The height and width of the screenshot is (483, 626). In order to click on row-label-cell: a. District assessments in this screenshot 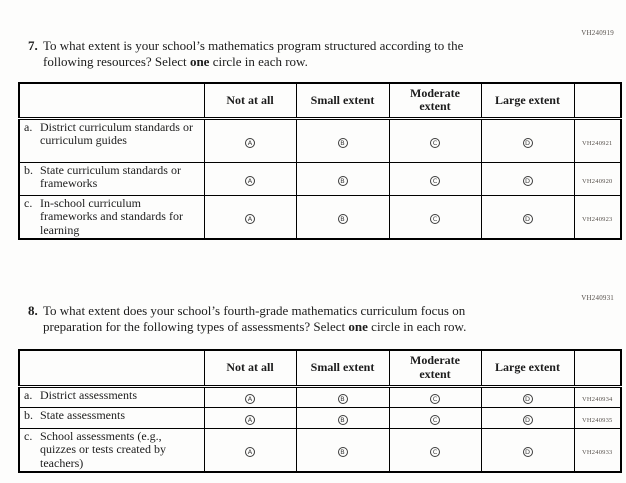, I will do `click(111, 396)`.